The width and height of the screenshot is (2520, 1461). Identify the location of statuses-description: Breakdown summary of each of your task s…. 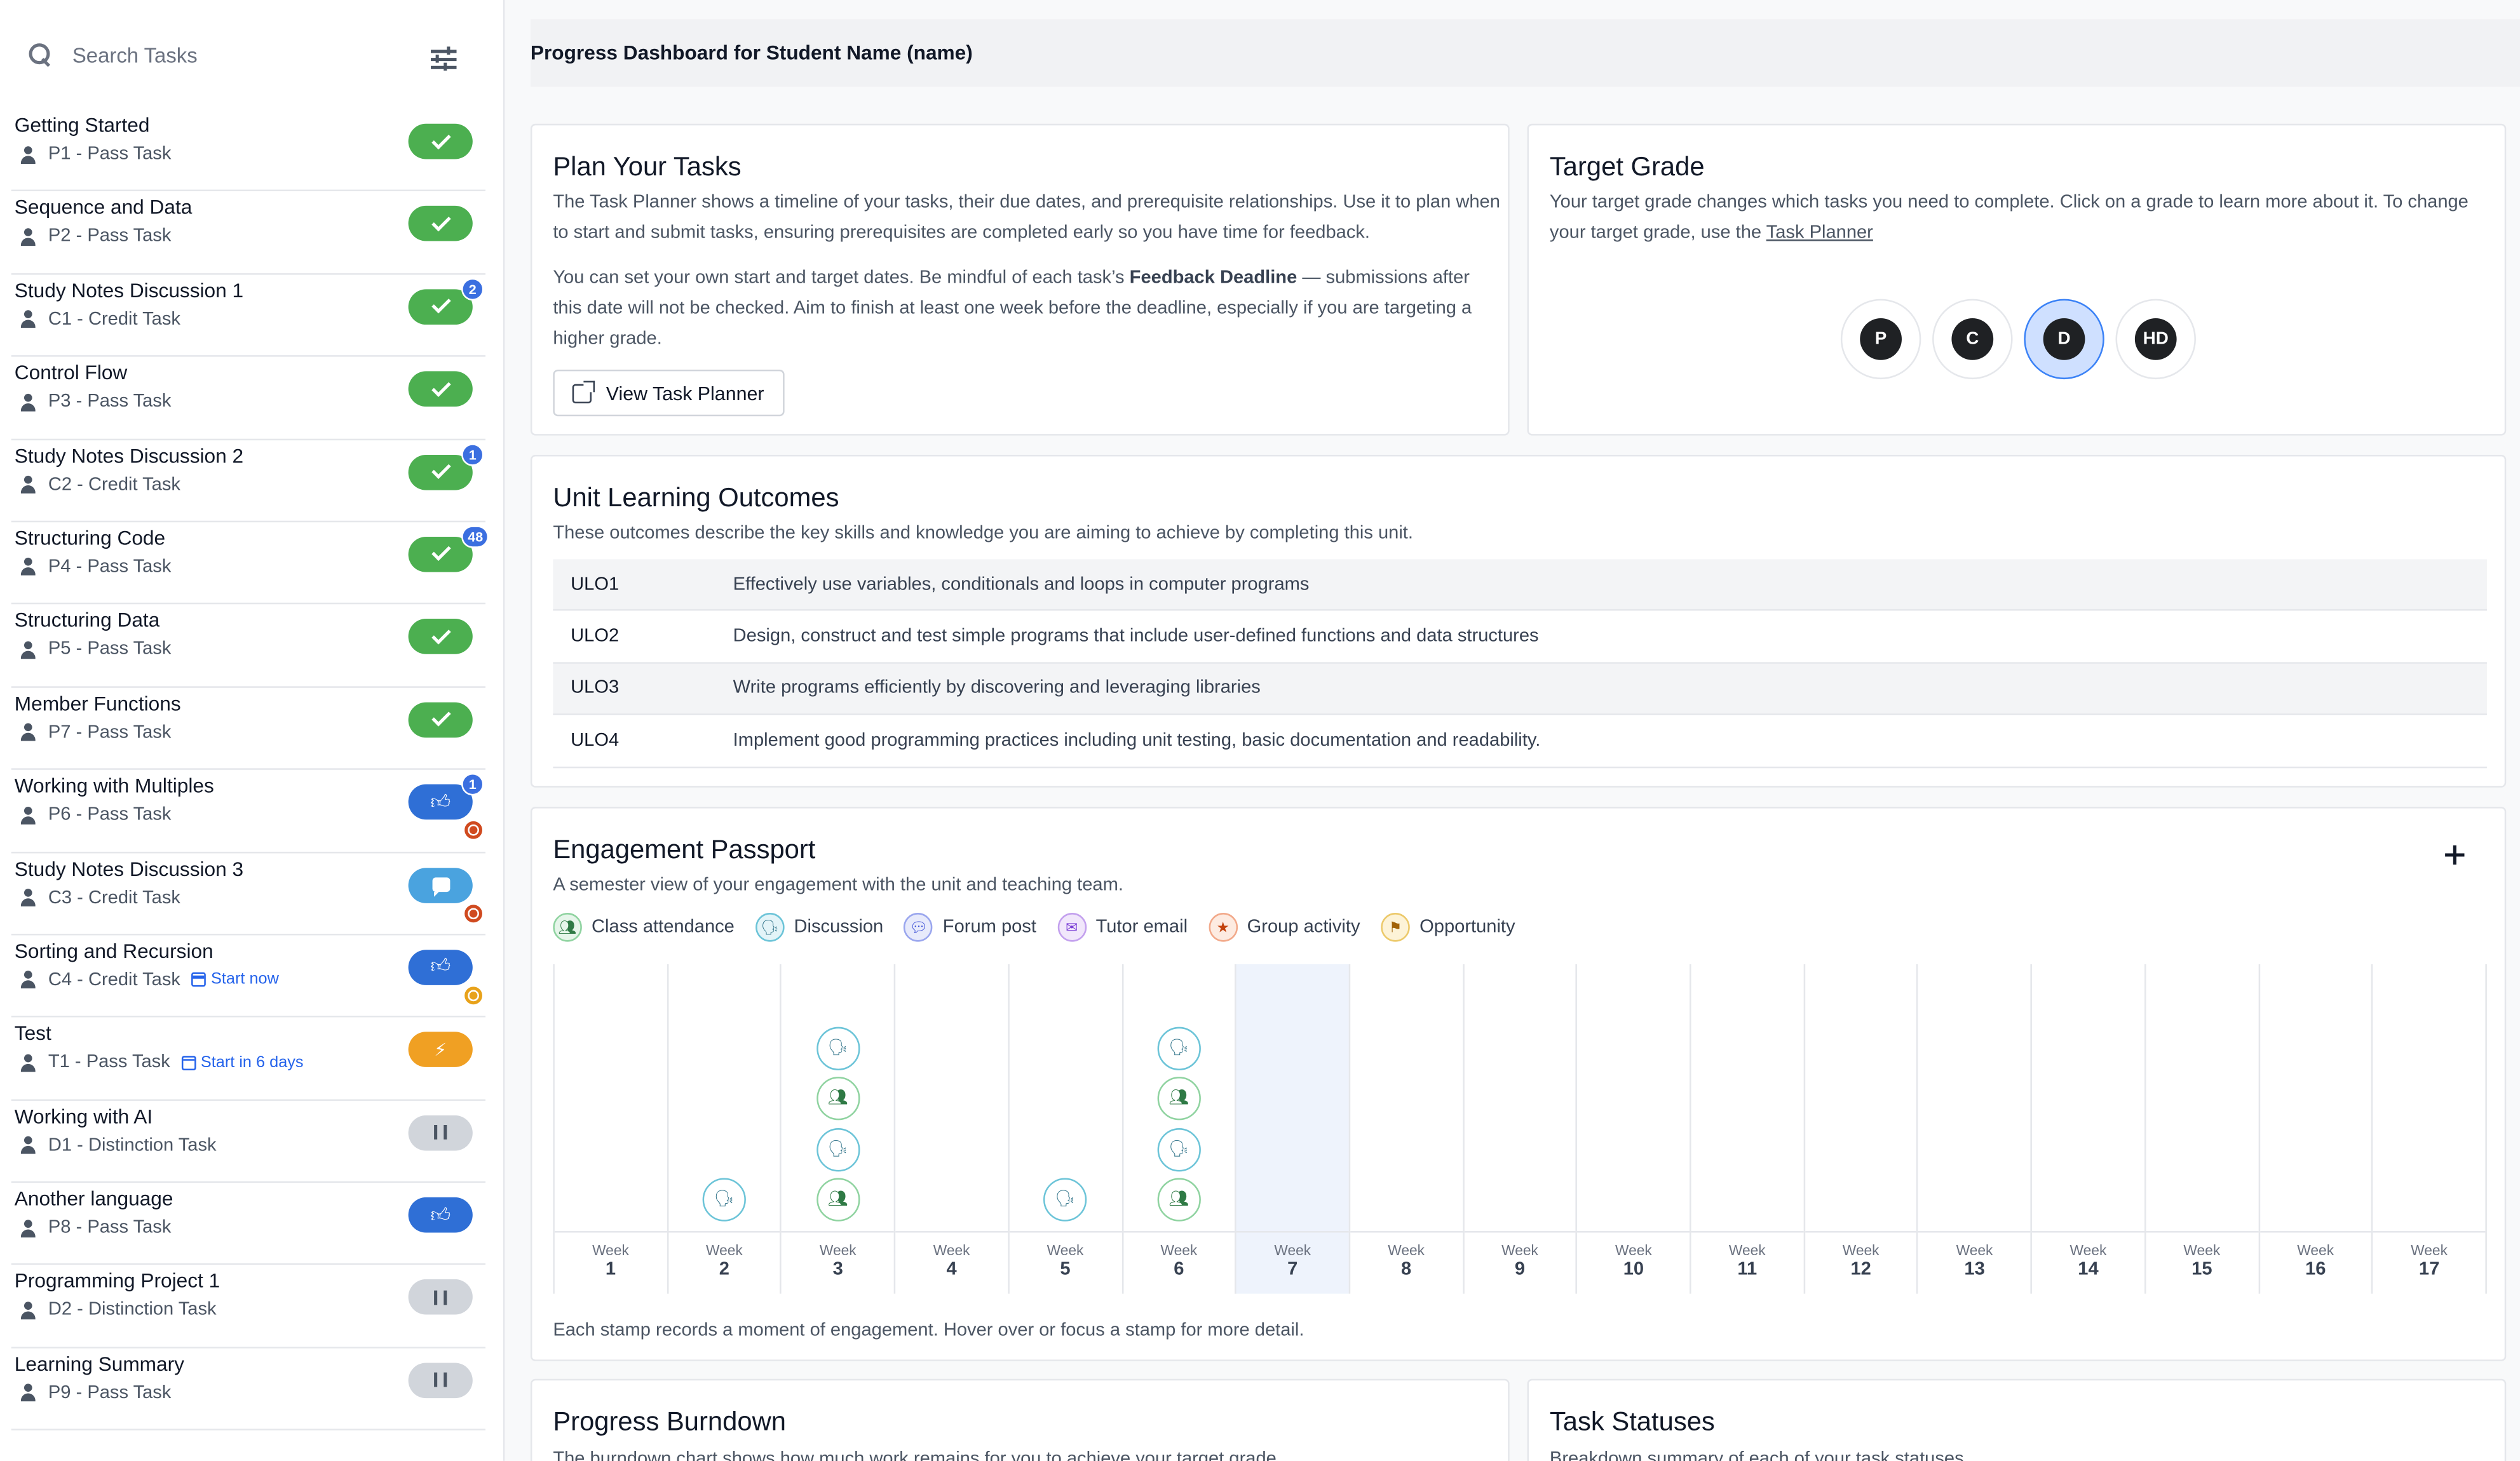
(1759, 1455).